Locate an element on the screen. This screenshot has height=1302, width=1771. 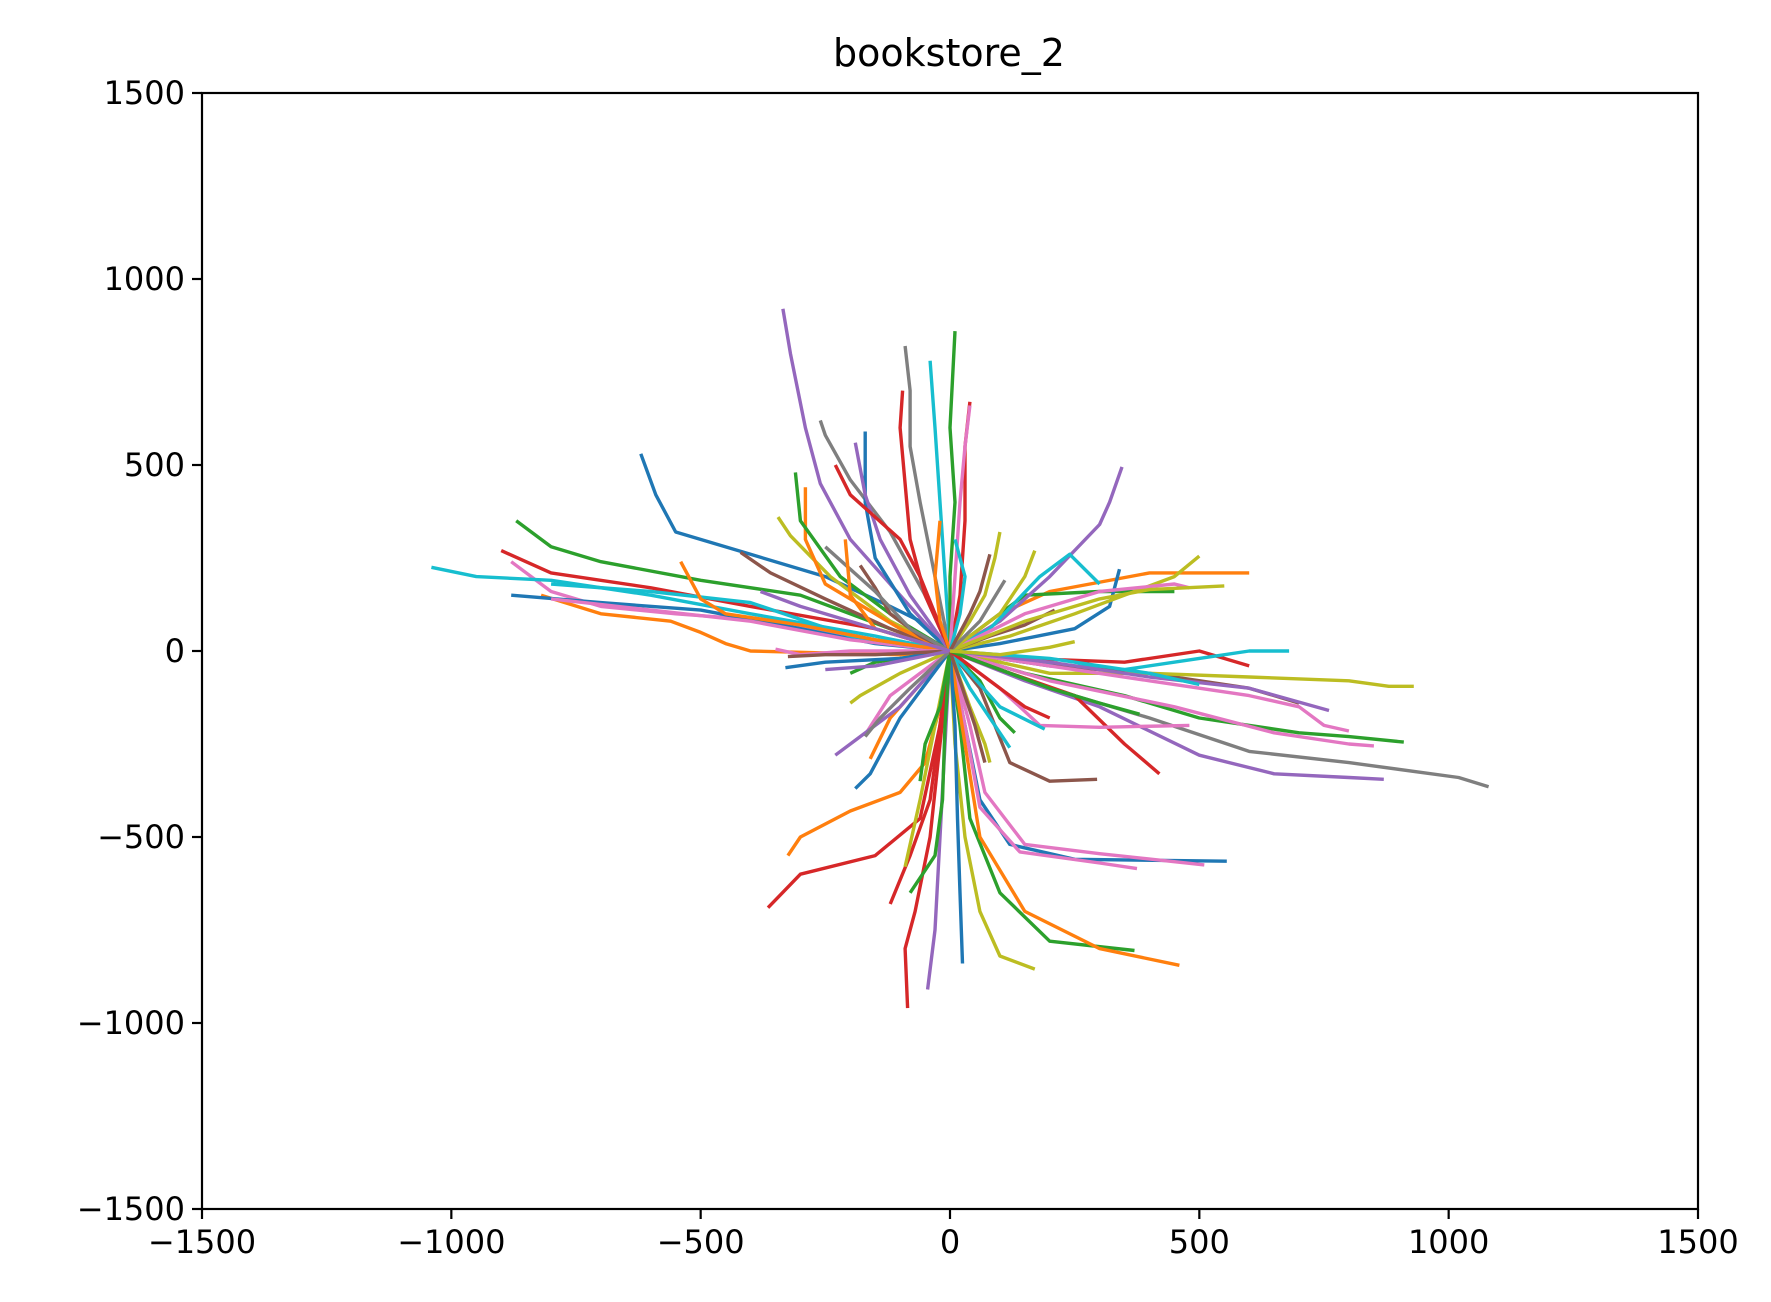
y-tick-label: 1500 is located at coordinates (144, 93).